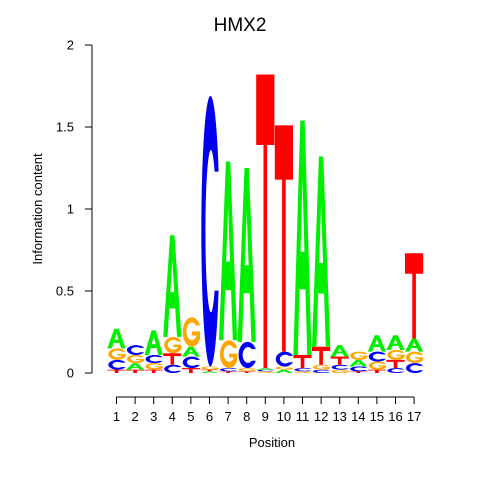 This screenshot has height=480, width=480. What do you see at coordinates (134, 416) in the screenshot?
I see `x-tick-label: 2` at bounding box center [134, 416].